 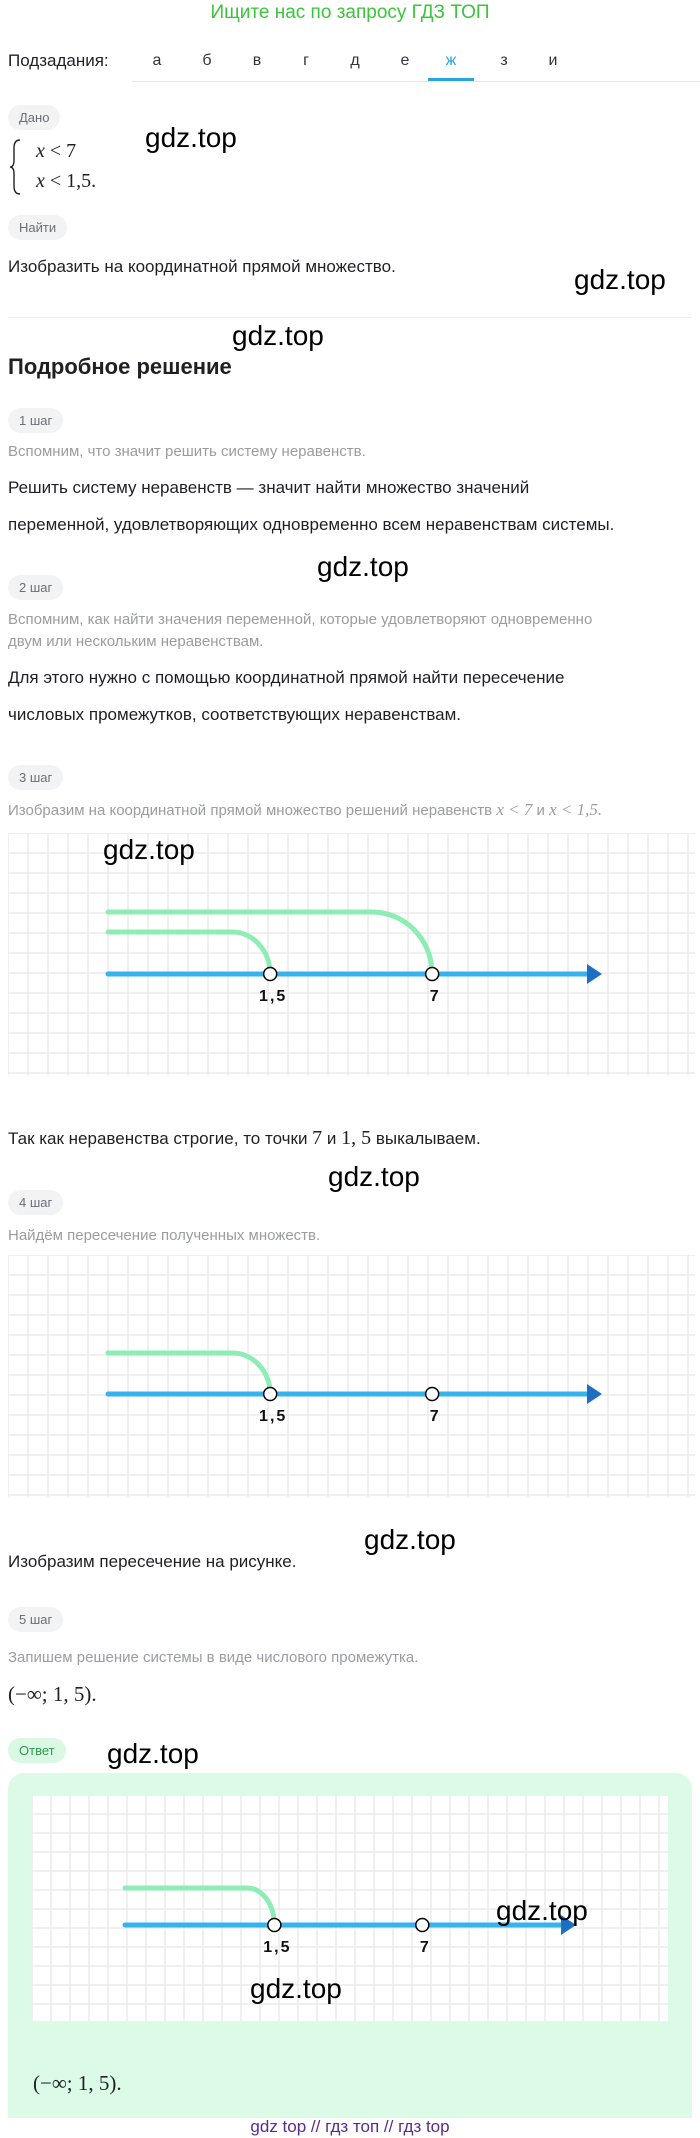 What do you see at coordinates (355, 60) in the screenshot?
I see `tab-d: д` at bounding box center [355, 60].